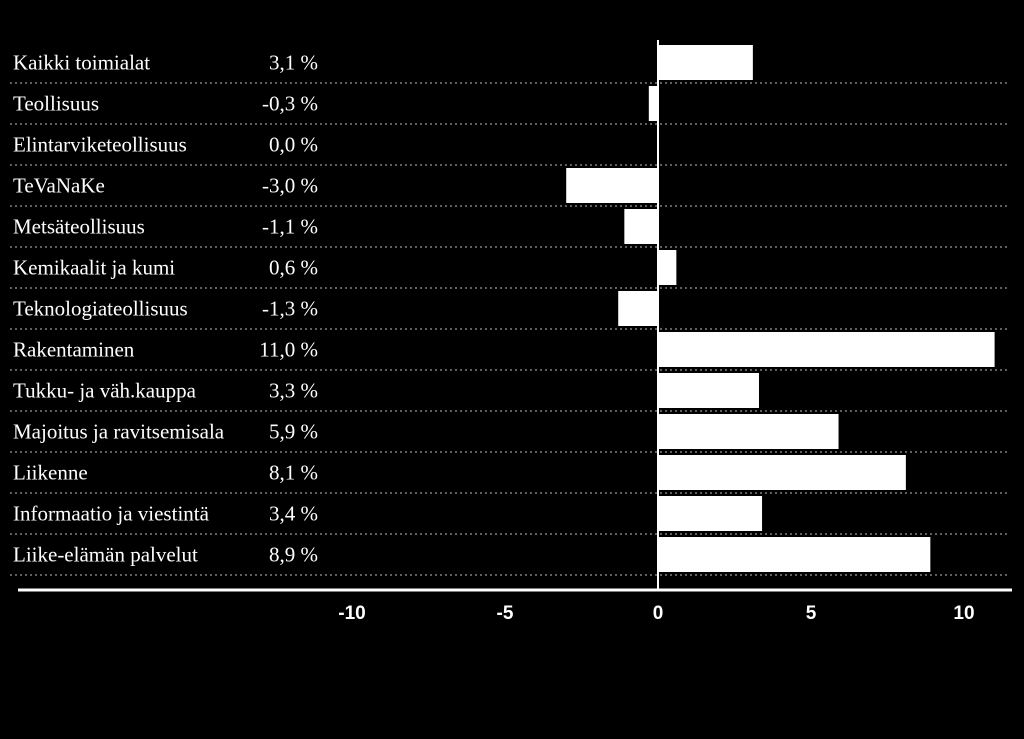  I want to click on category-label: Rakentaminen, so click(74, 350).